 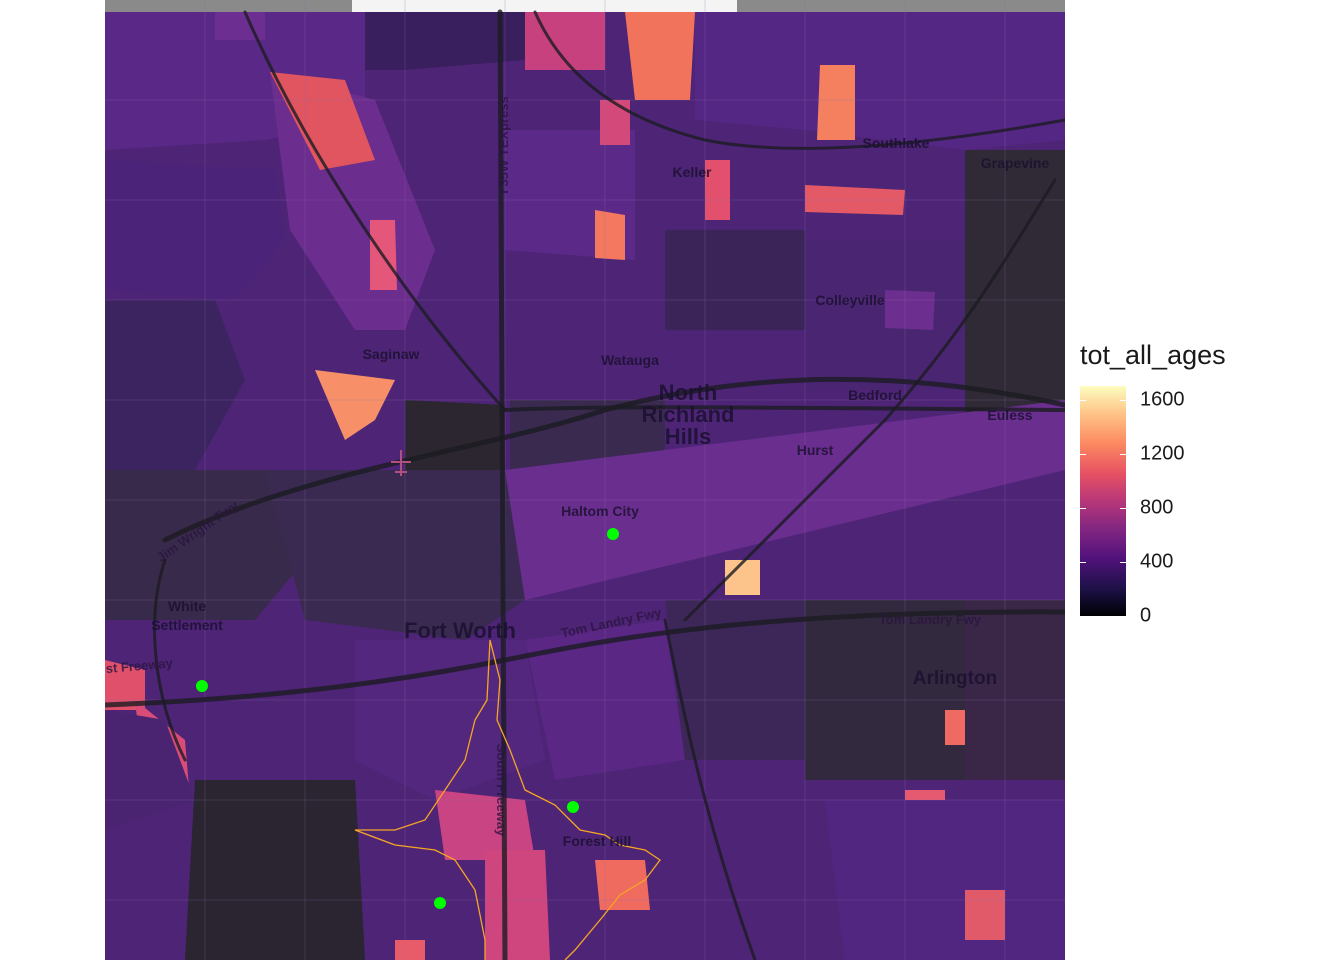 I want to click on road-label: South Freeway, so click(x=501, y=790).